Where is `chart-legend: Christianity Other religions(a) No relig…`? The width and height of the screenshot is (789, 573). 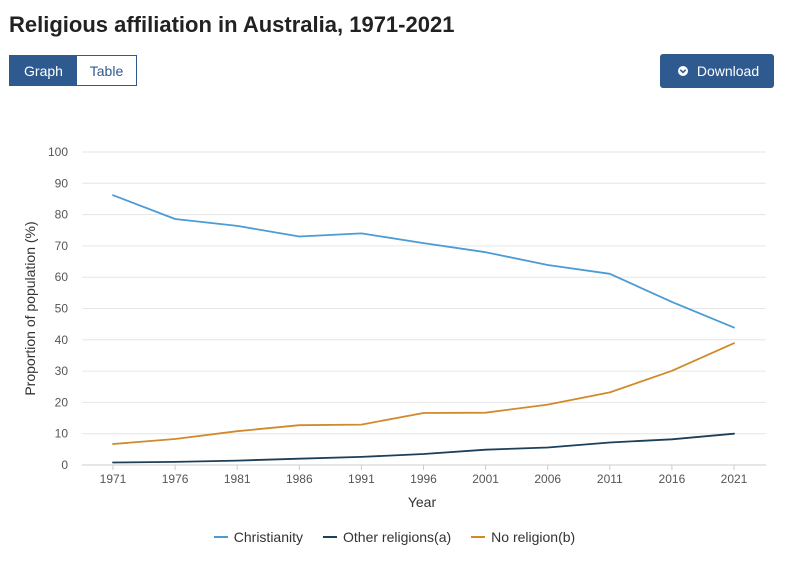
chart-legend: Christianity Other religions(a) No relig… is located at coordinates (394, 537).